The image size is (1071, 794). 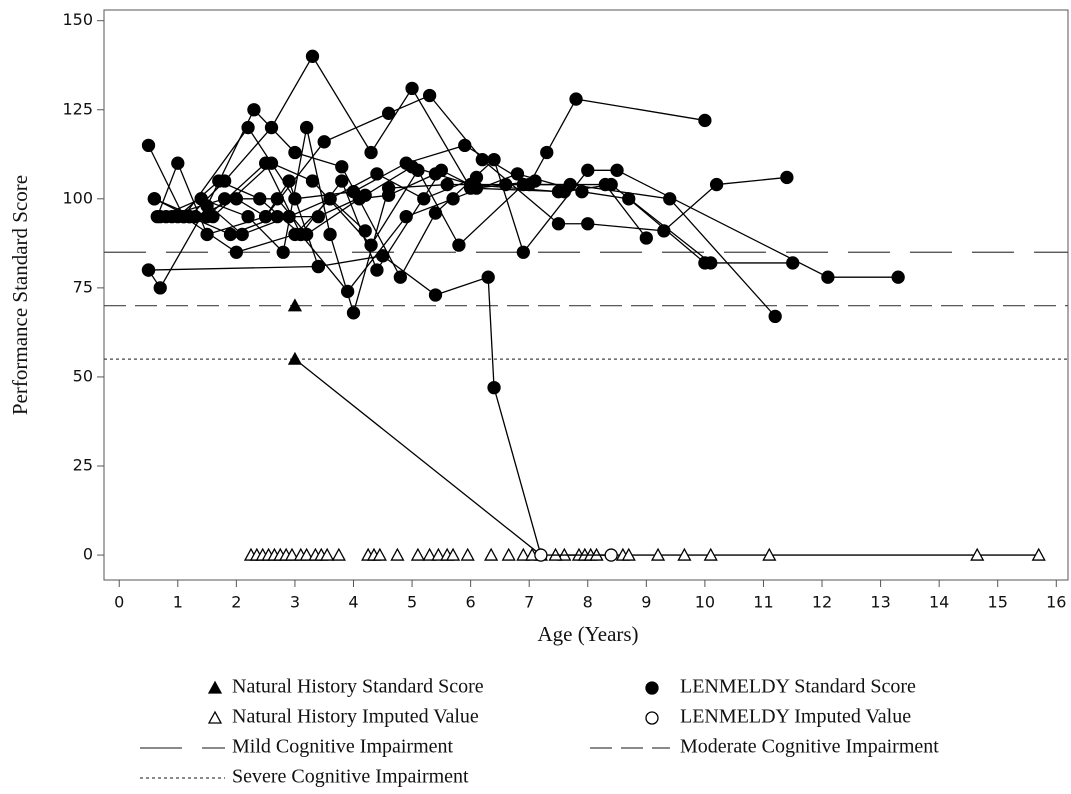 What do you see at coordinates (939, 602) in the screenshot?
I see `x-tick-label: 14` at bounding box center [939, 602].